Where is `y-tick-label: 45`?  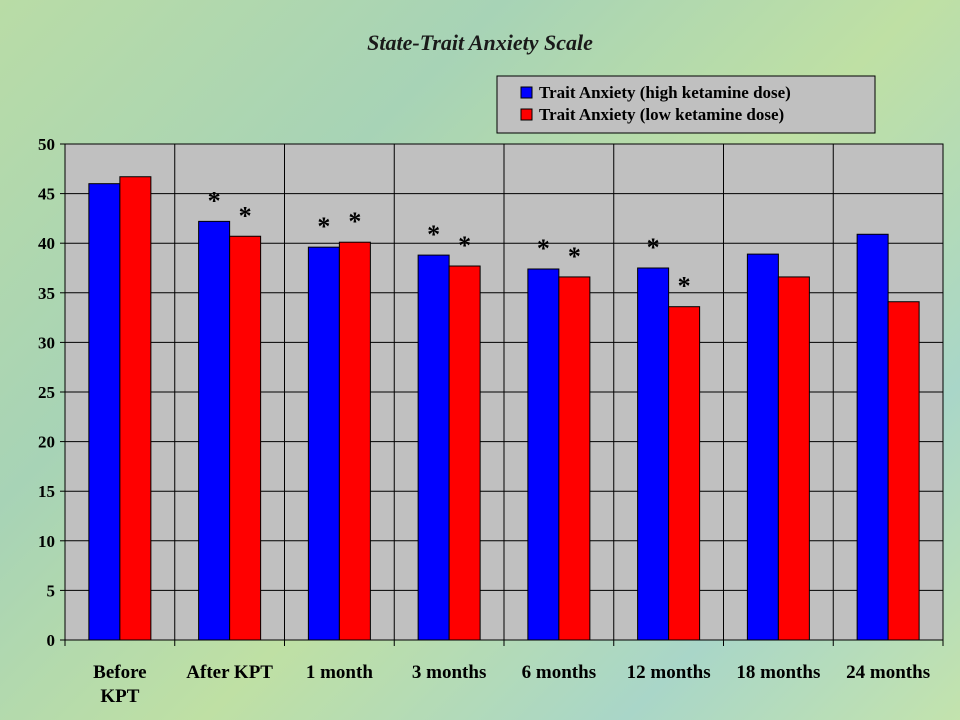 y-tick-label: 45 is located at coordinates (46, 194).